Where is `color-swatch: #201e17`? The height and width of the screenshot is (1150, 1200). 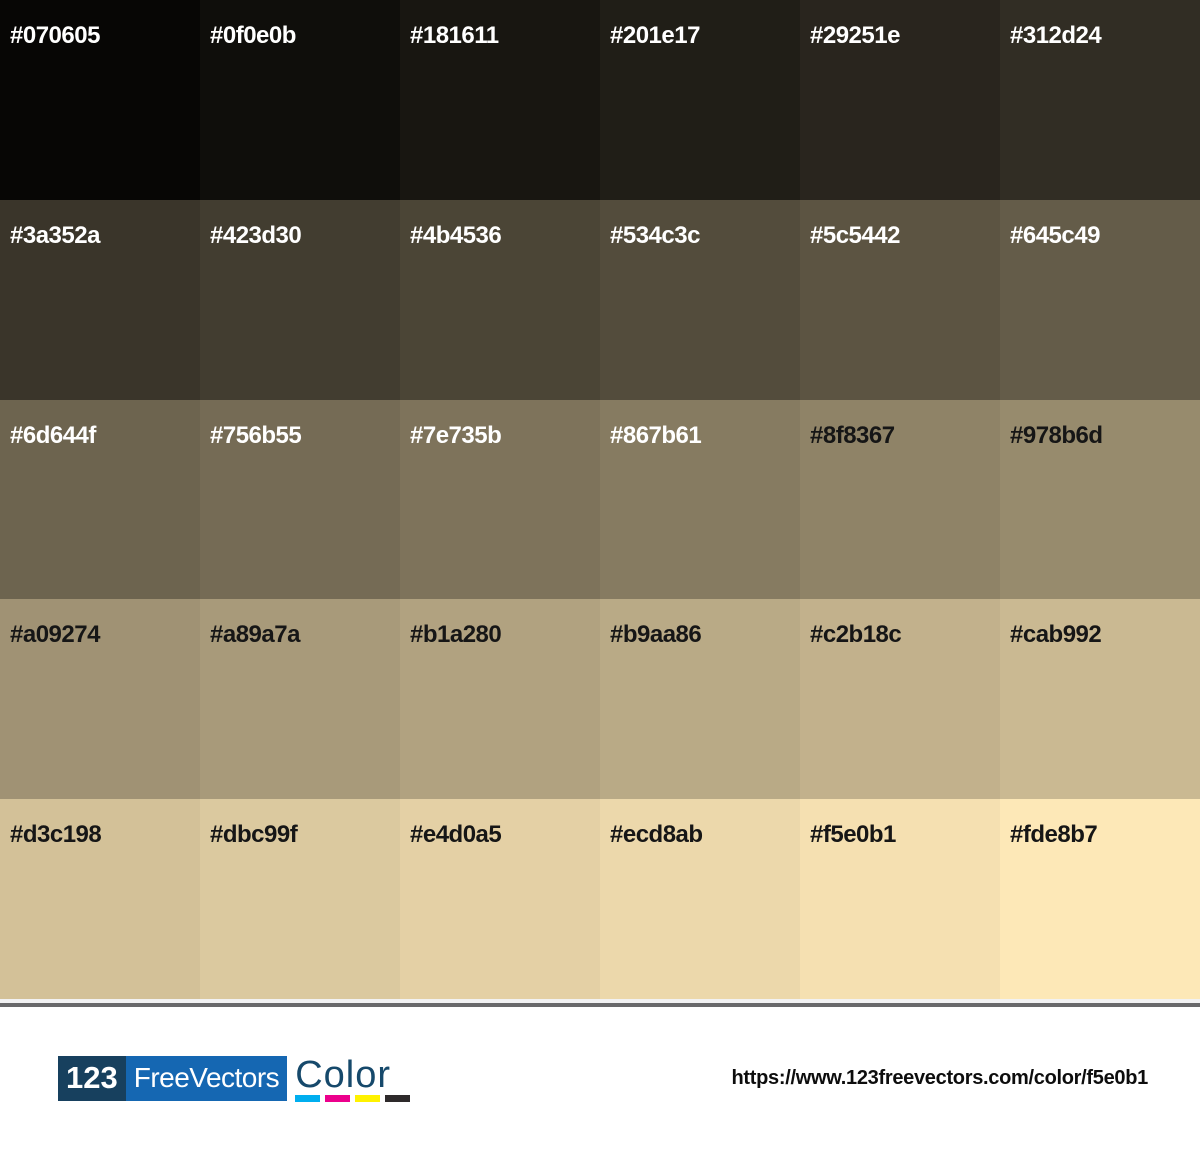 color-swatch: #201e17 is located at coordinates (700, 100).